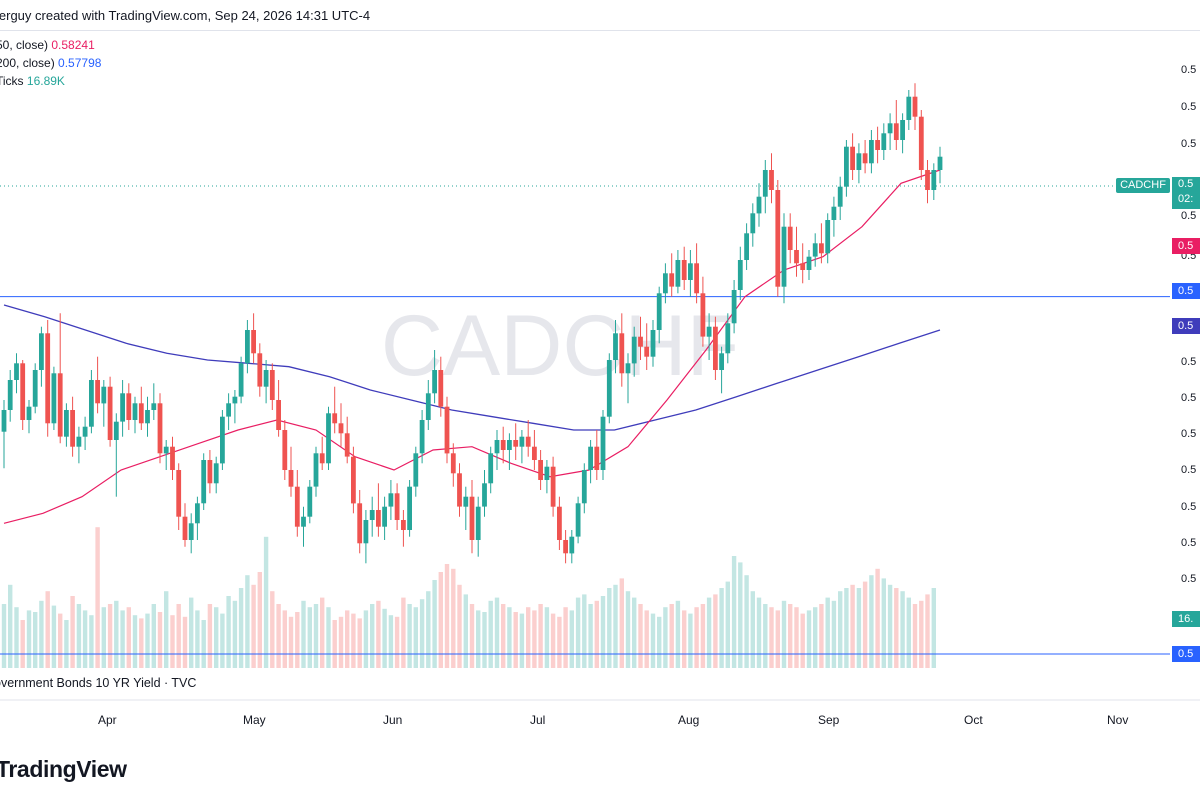 This screenshot has width=1200, height=800. I want to click on current-price-tag: 0.5 02:, so click(1186, 193).